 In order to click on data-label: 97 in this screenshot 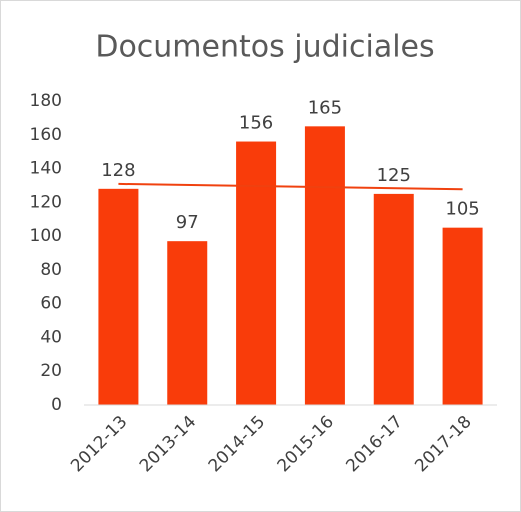, I will do `click(187, 222)`.